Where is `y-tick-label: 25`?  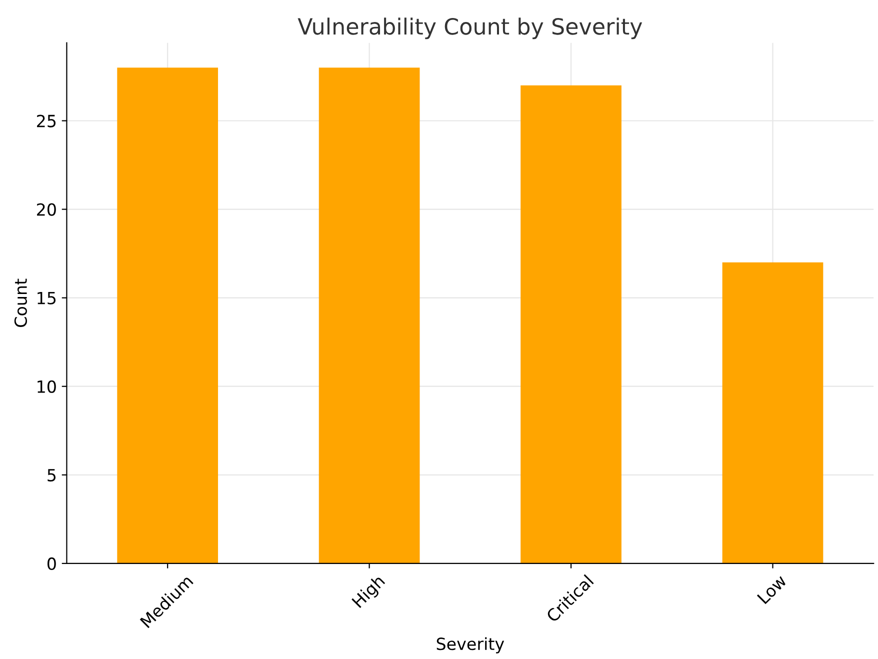 y-tick-label: 25 is located at coordinates (46, 121).